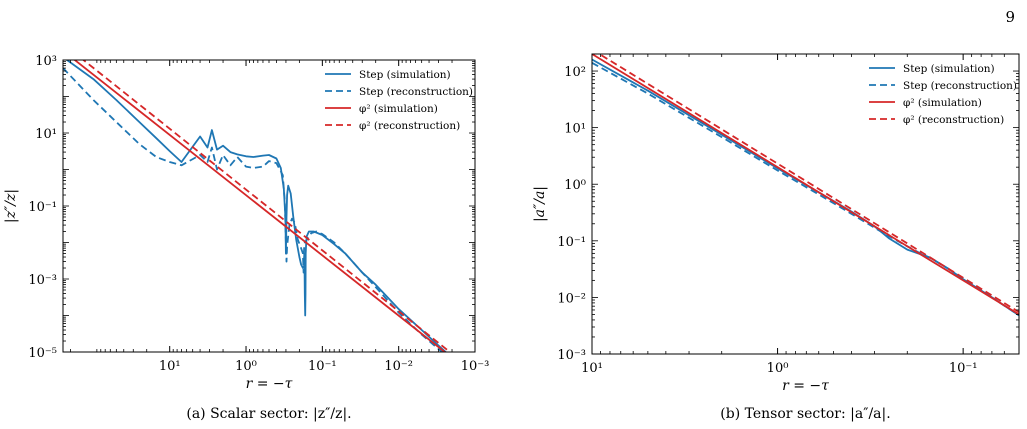  Describe the element at coordinates (1010, 17) in the screenshot. I see `page-number: 9` at that location.